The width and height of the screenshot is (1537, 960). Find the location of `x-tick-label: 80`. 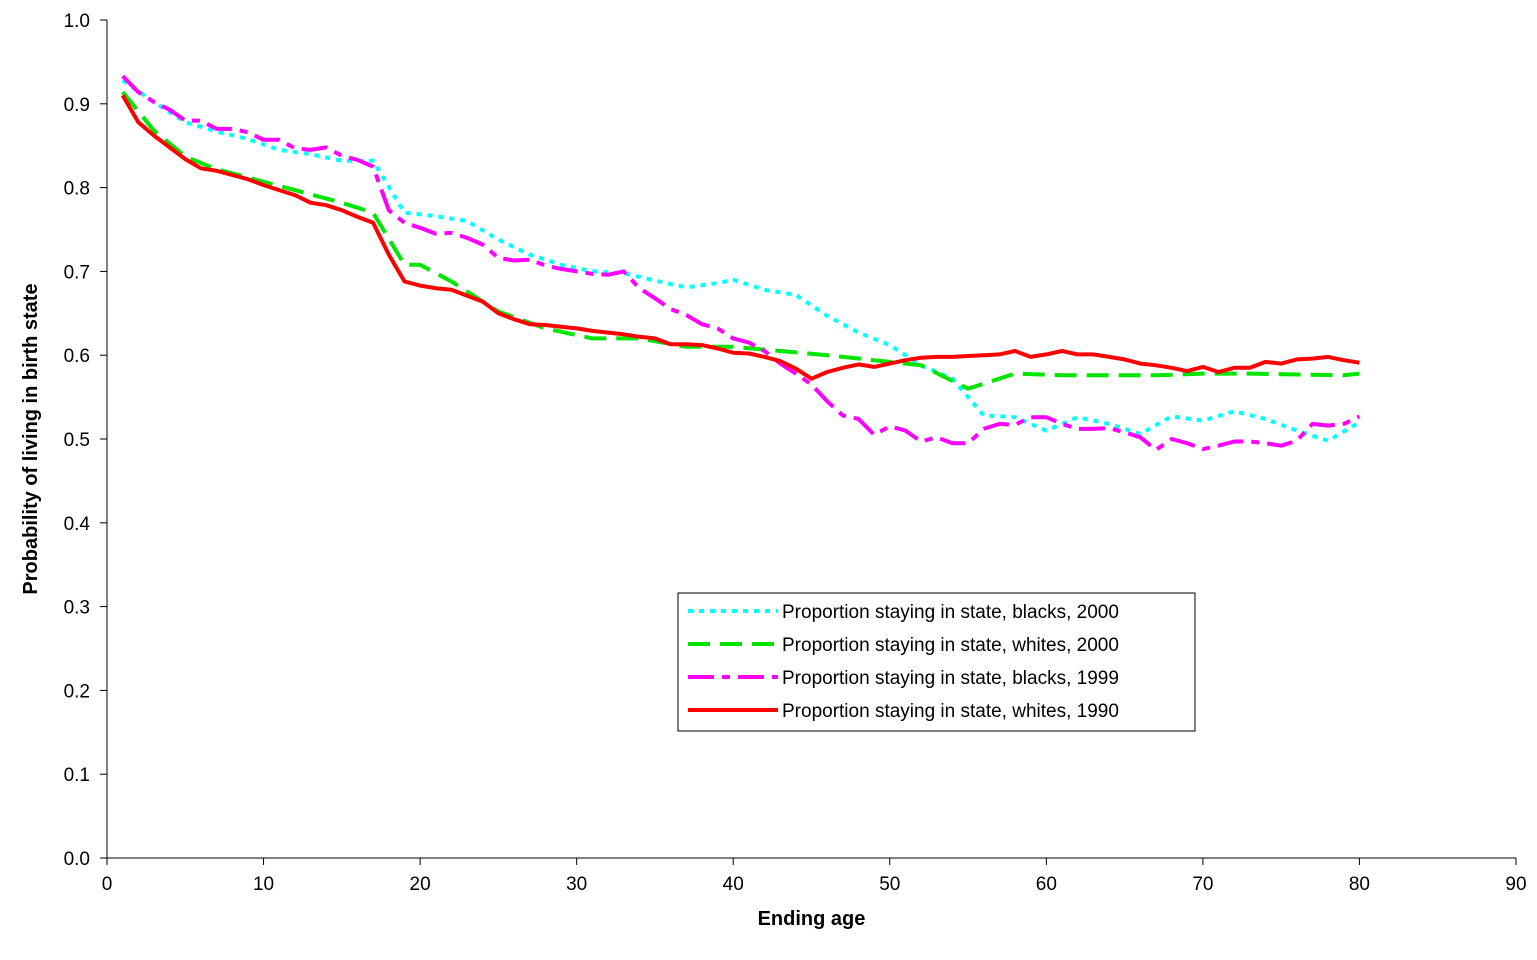

x-tick-label: 80 is located at coordinates (1359, 884).